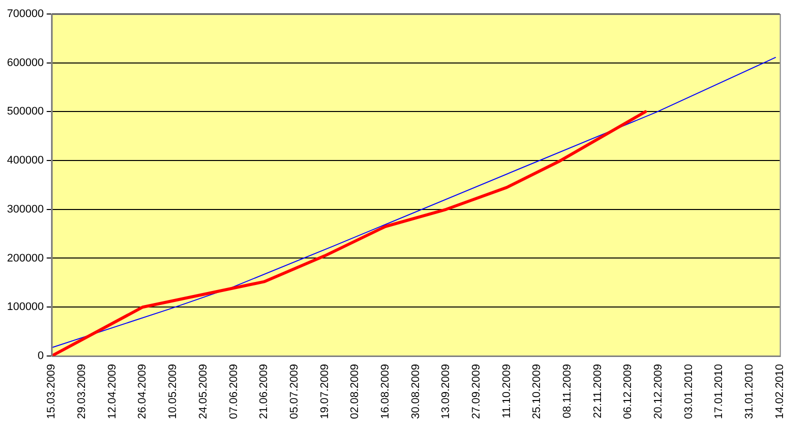 This screenshot has width=796, height=426. Describe the element at coordinates (264, 392) in the screenshot. I see `x-tick-label: 21.06.2009` at that location.